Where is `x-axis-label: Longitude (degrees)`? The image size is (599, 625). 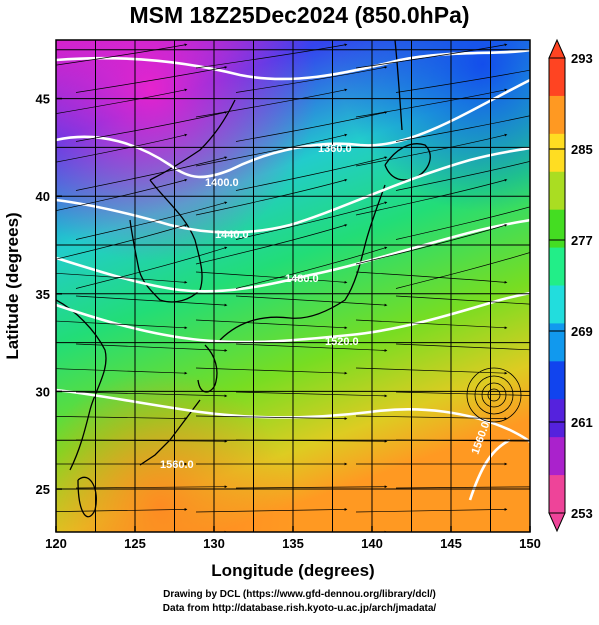
x-axis-label: Longitude (degrees) is located at coordinates (292, 570).